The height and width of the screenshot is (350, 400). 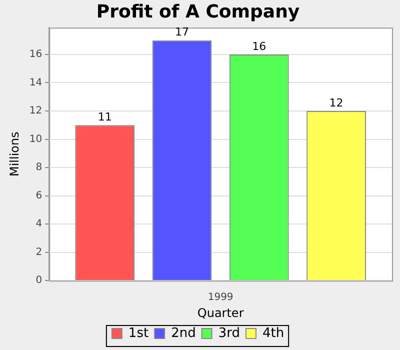 What do you see at coordinates (138, 333) in the screenshot?
I see `legend-label: 1st` at bounding box center [138, 333].